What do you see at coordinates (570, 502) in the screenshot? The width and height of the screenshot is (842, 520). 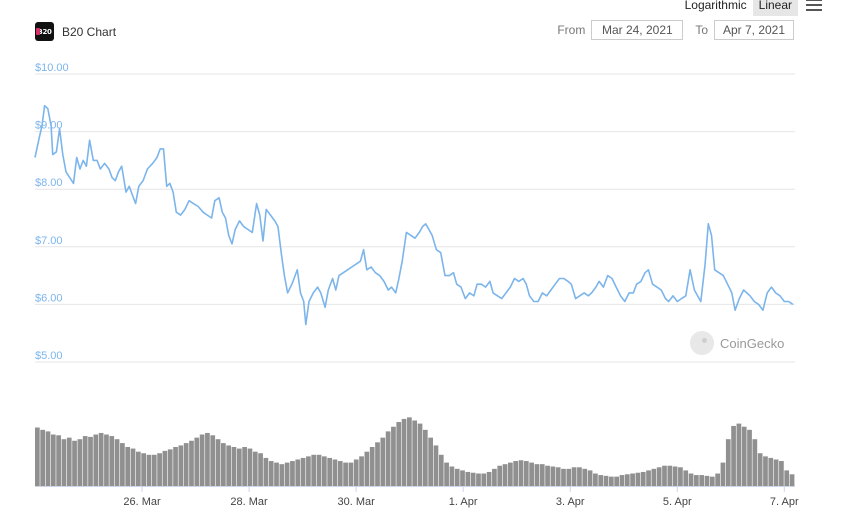 I see `x-tick-label: 3. Apr` at bounding box center [570, 502].